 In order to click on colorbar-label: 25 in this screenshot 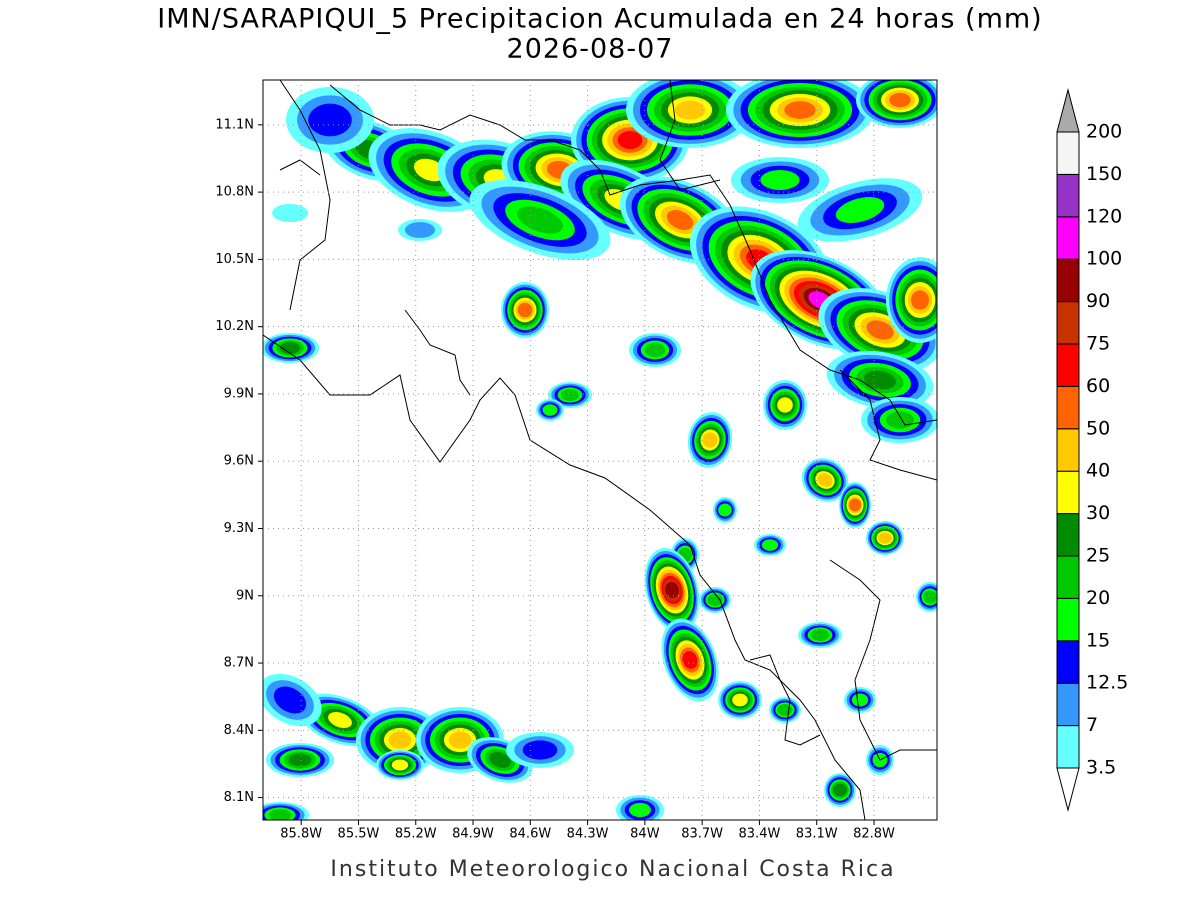, I will do `click(1098, 556)`.